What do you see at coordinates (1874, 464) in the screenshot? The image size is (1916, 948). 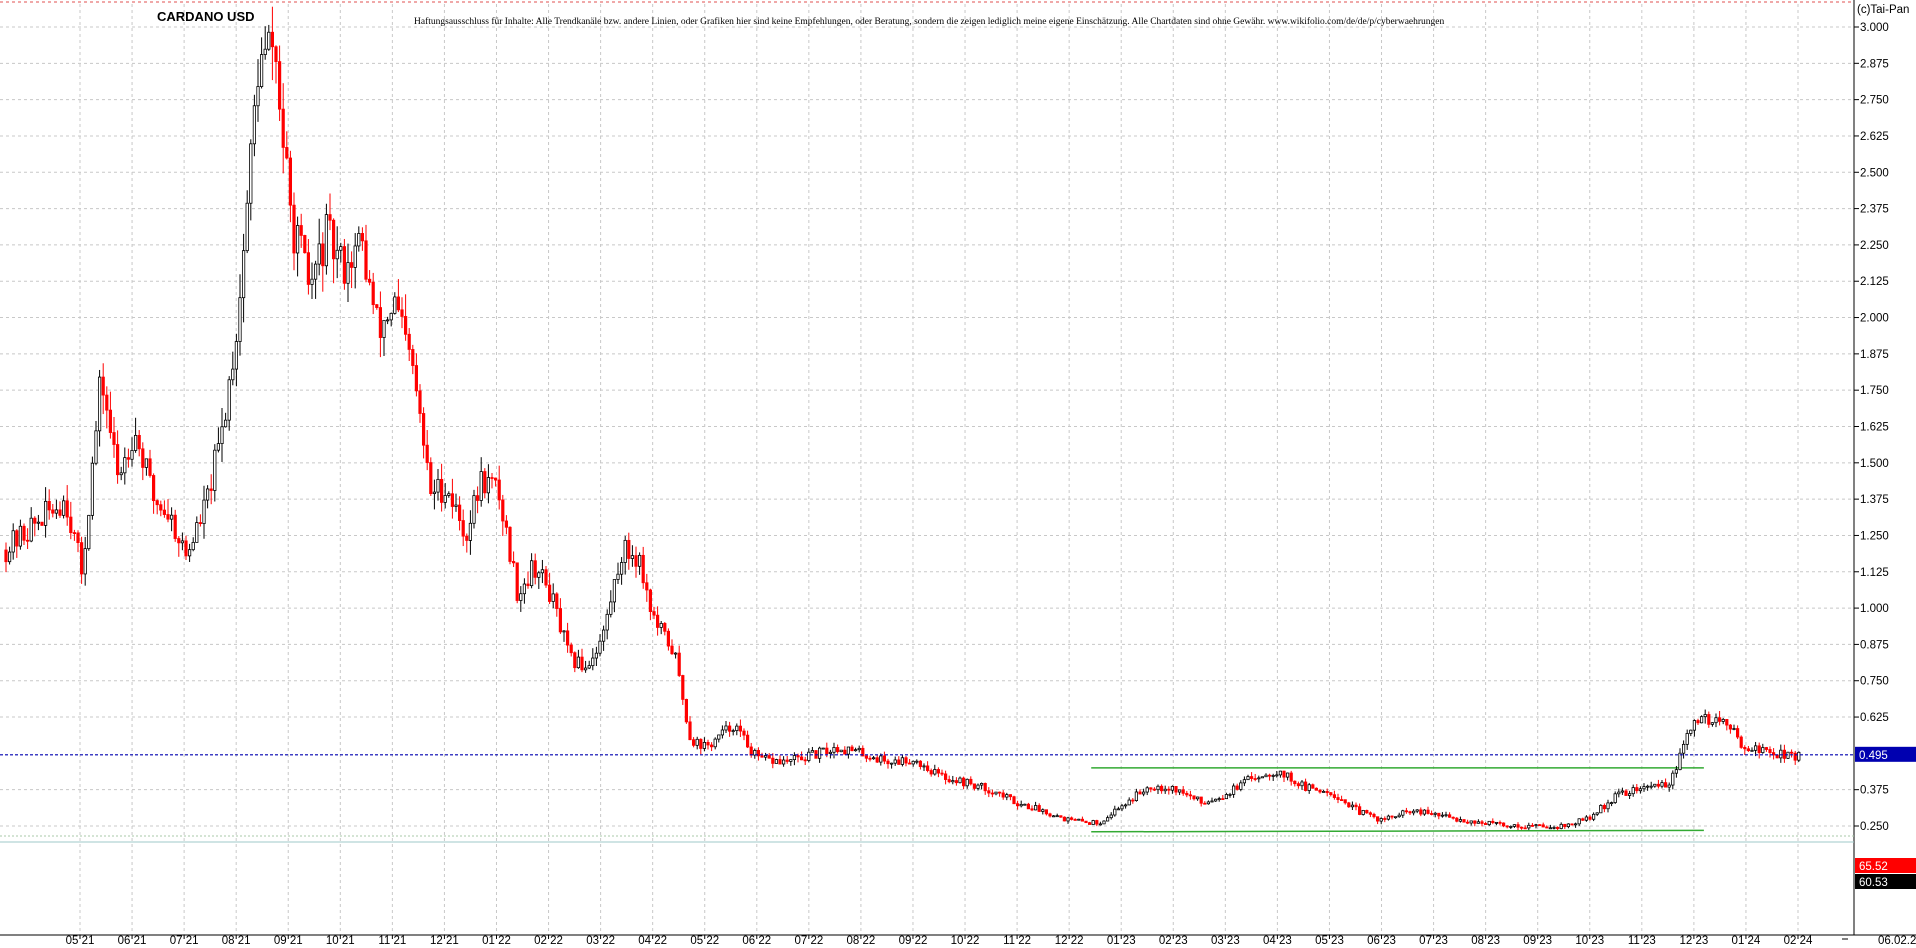 I see `y-tick-label: 1.500` at bounding box center [1874, 464].